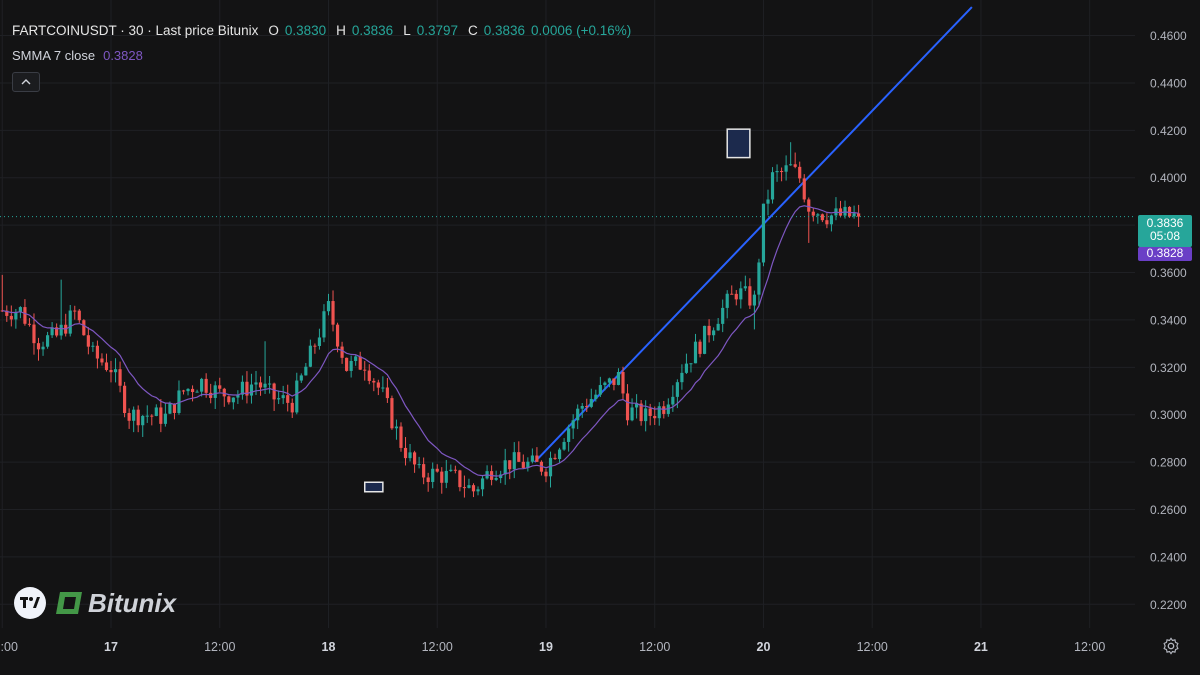 This screenshot has height=675, width=1200. Describe the element at coordinates (1171, 646) in the screenshot. I see `gear-icon` at that location.